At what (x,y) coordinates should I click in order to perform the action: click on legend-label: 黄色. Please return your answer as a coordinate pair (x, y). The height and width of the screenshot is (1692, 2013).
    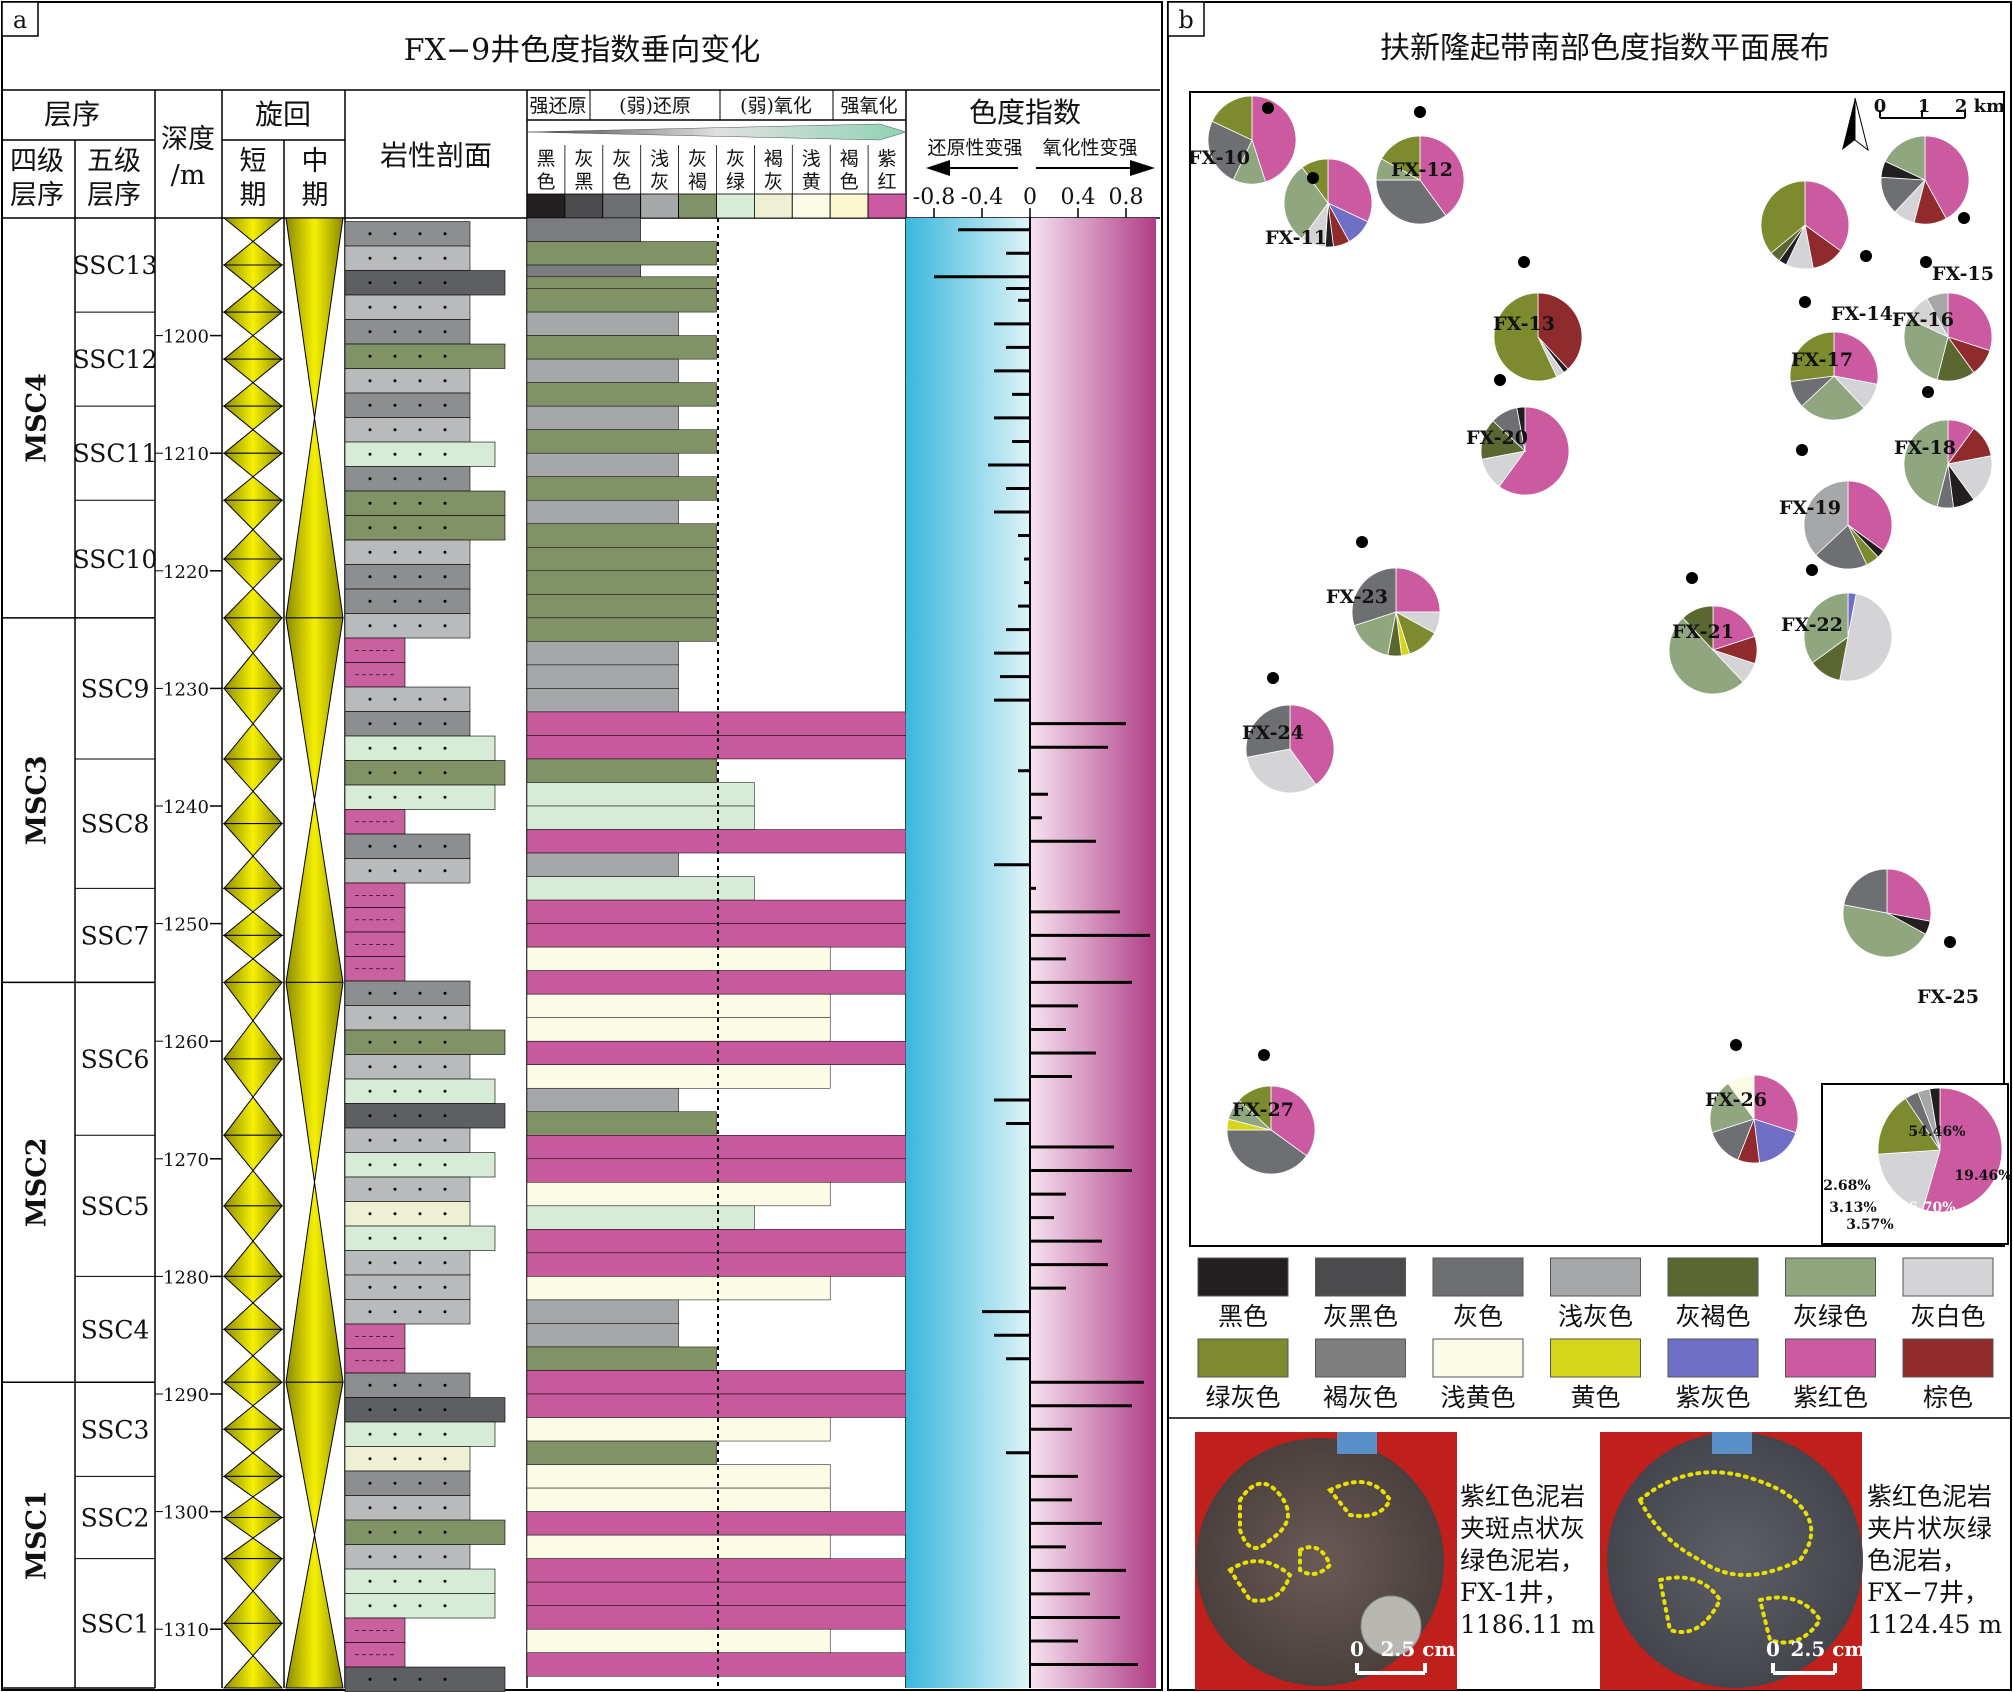
    Looking at the image, I should click on (1595, 1397).